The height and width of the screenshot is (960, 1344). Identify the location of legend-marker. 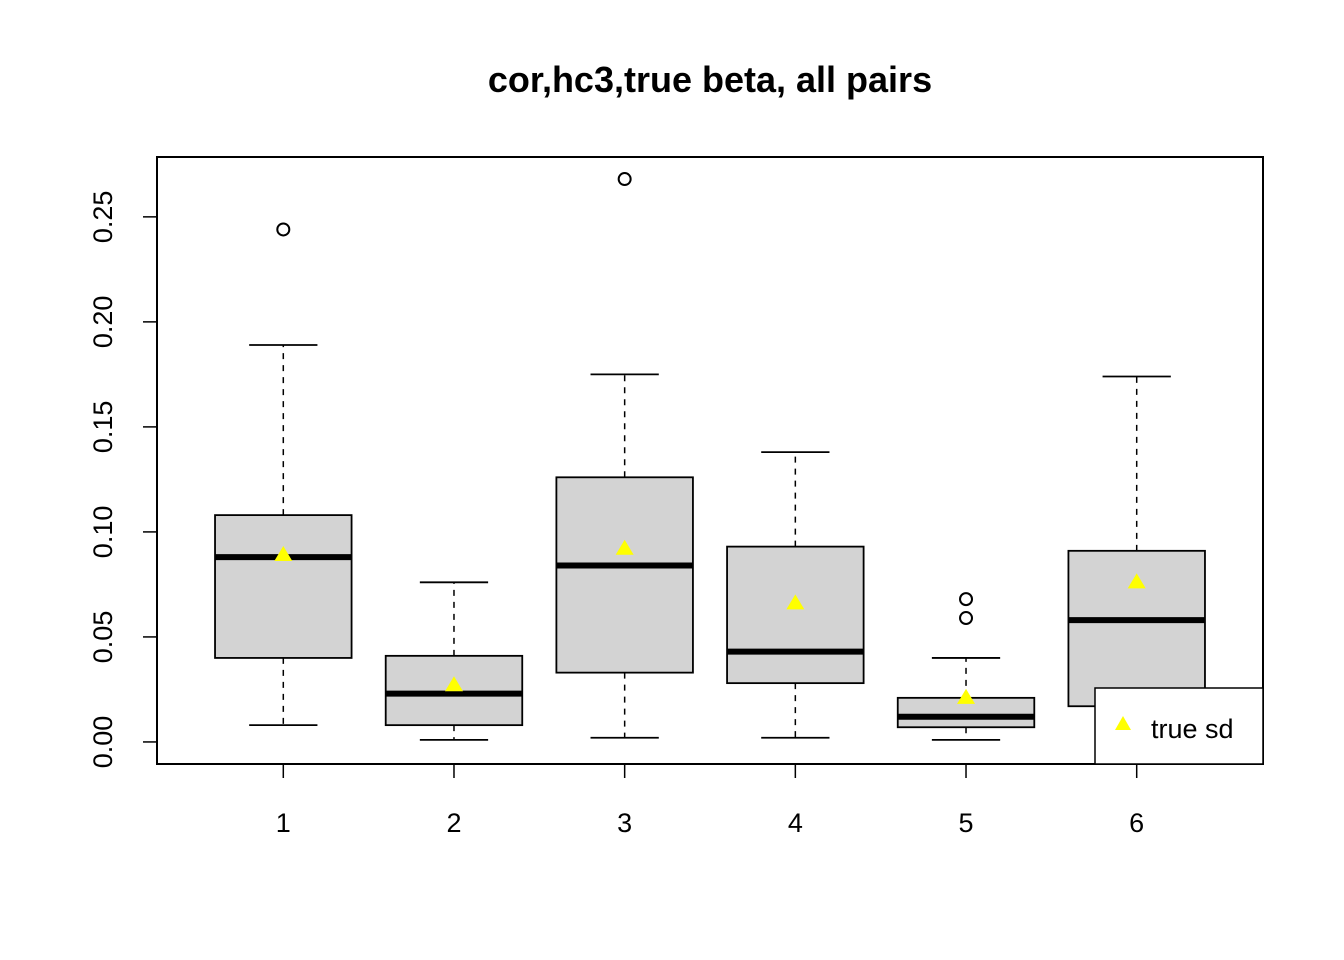
(1123, 723).